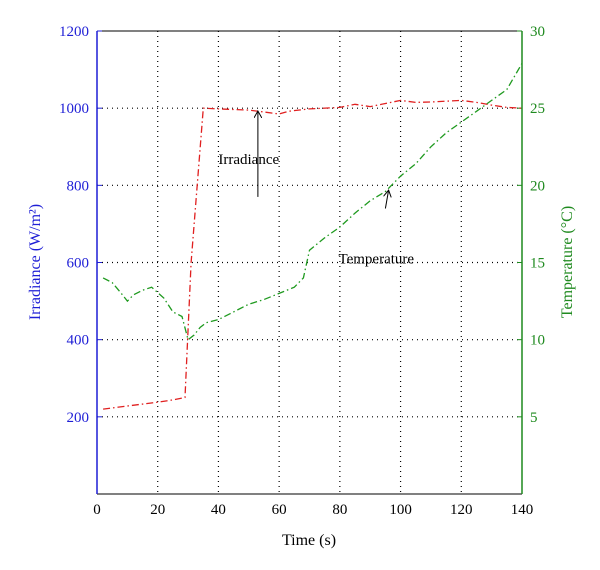 This screenshot has height=570, width=600. What do you see at coordinates (80, 225) in the screenshot?
I see `left-y-axis-ticks: 200 400 600 800 1000 1200` at bounding box center [80, 225].